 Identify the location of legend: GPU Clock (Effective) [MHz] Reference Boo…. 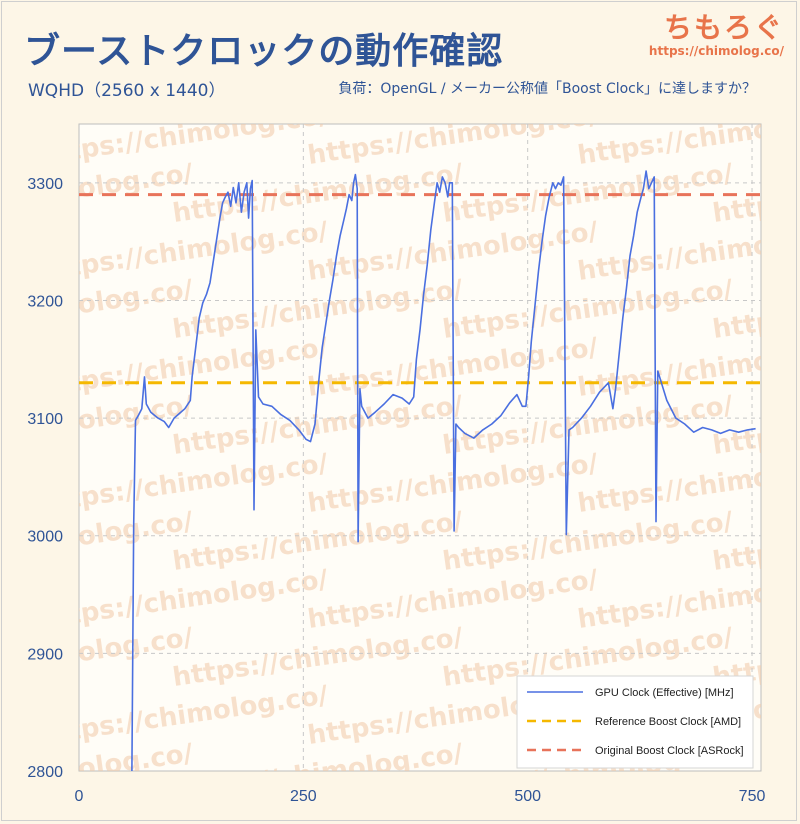
(635, 722).